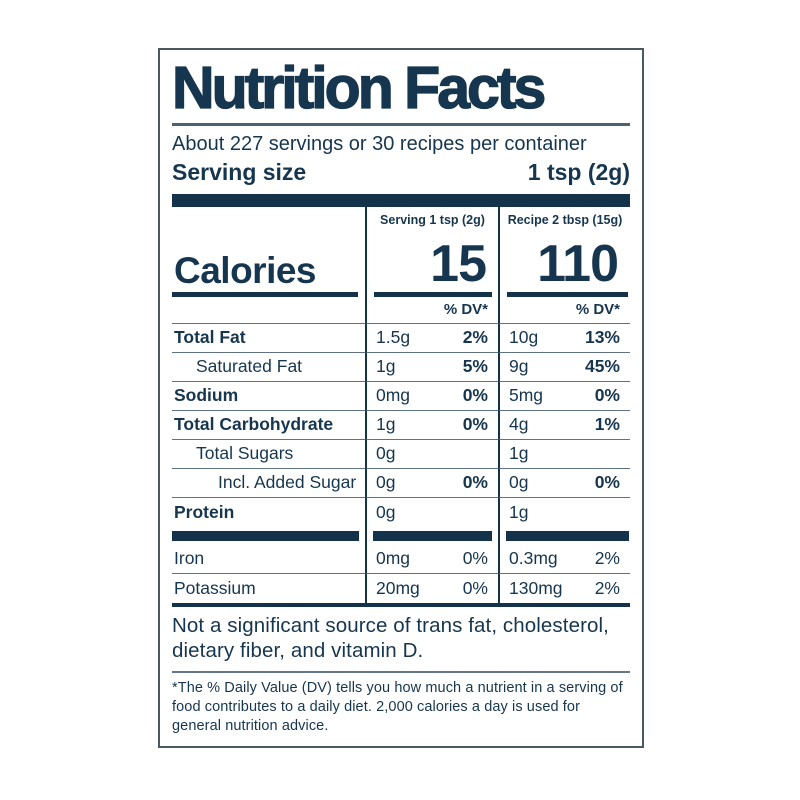  Describe the element at coordinates (268, 483) in the screenshot. I see `nutrient-name: Incl. Added Sugar` at that location.